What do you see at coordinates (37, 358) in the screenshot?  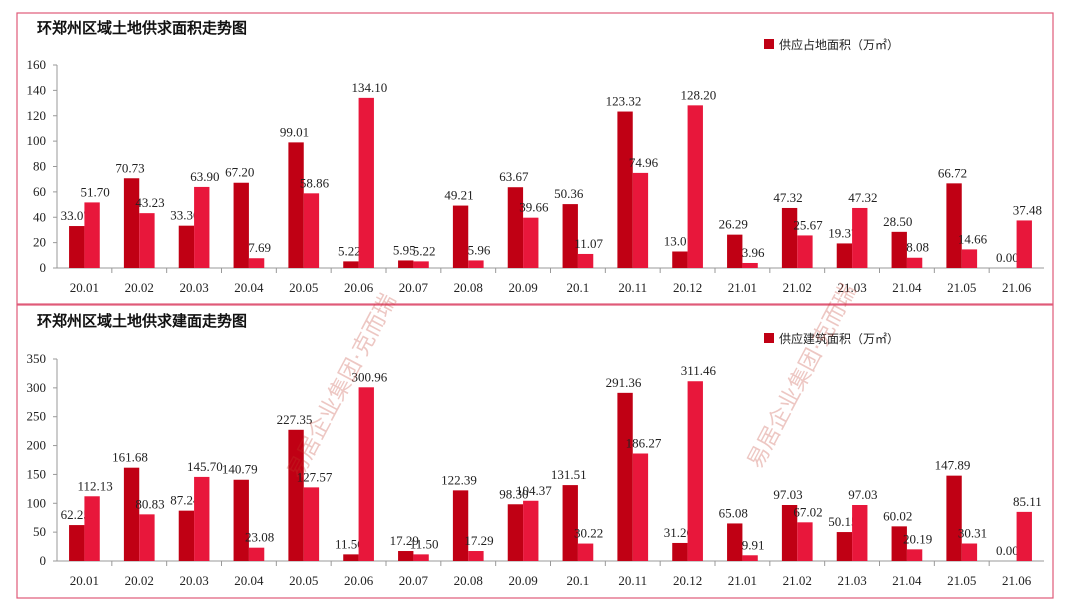 I see `y-tick-label: 350` at bounding box center [37, 358].